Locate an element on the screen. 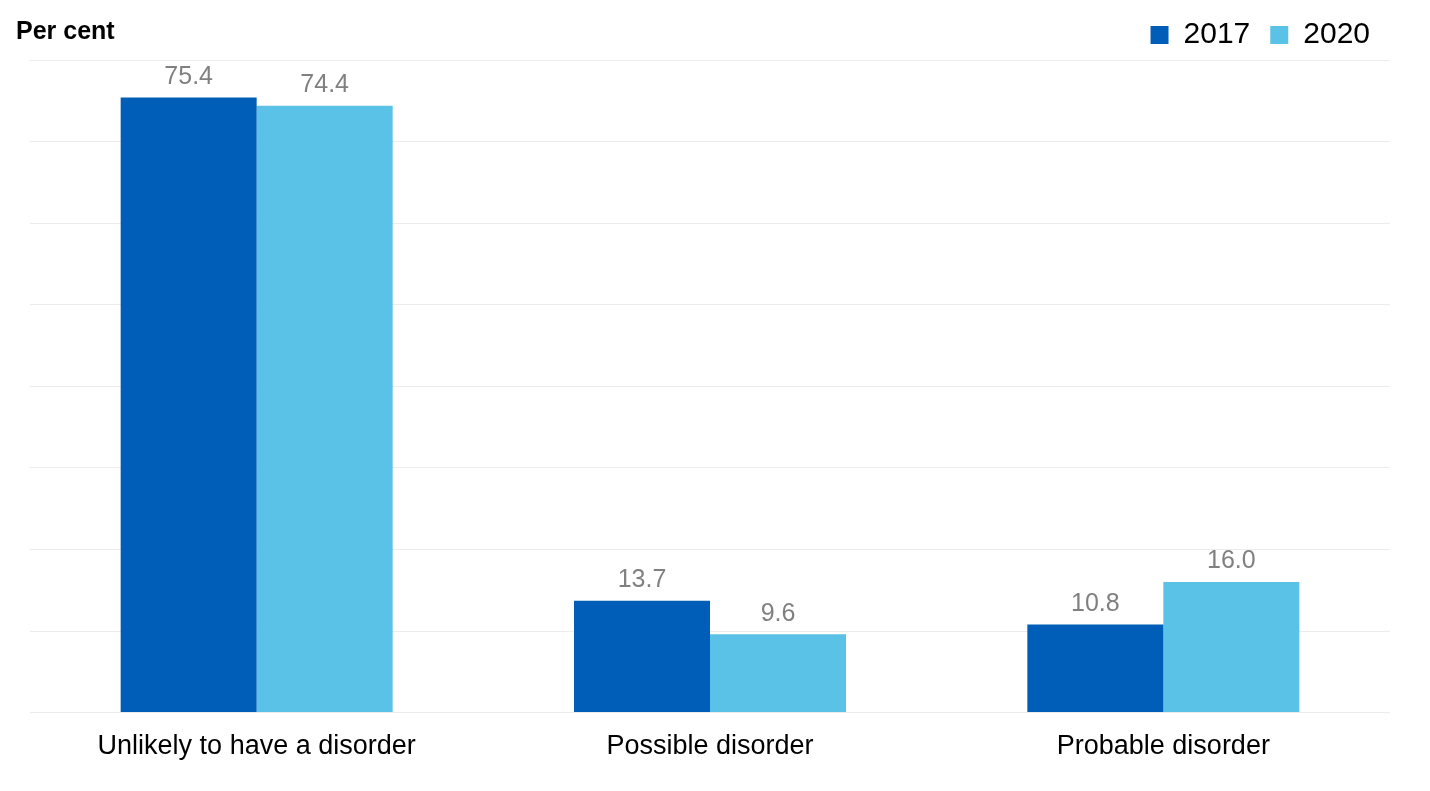  data-label: 75.4 is located at coordinates (189, 74).